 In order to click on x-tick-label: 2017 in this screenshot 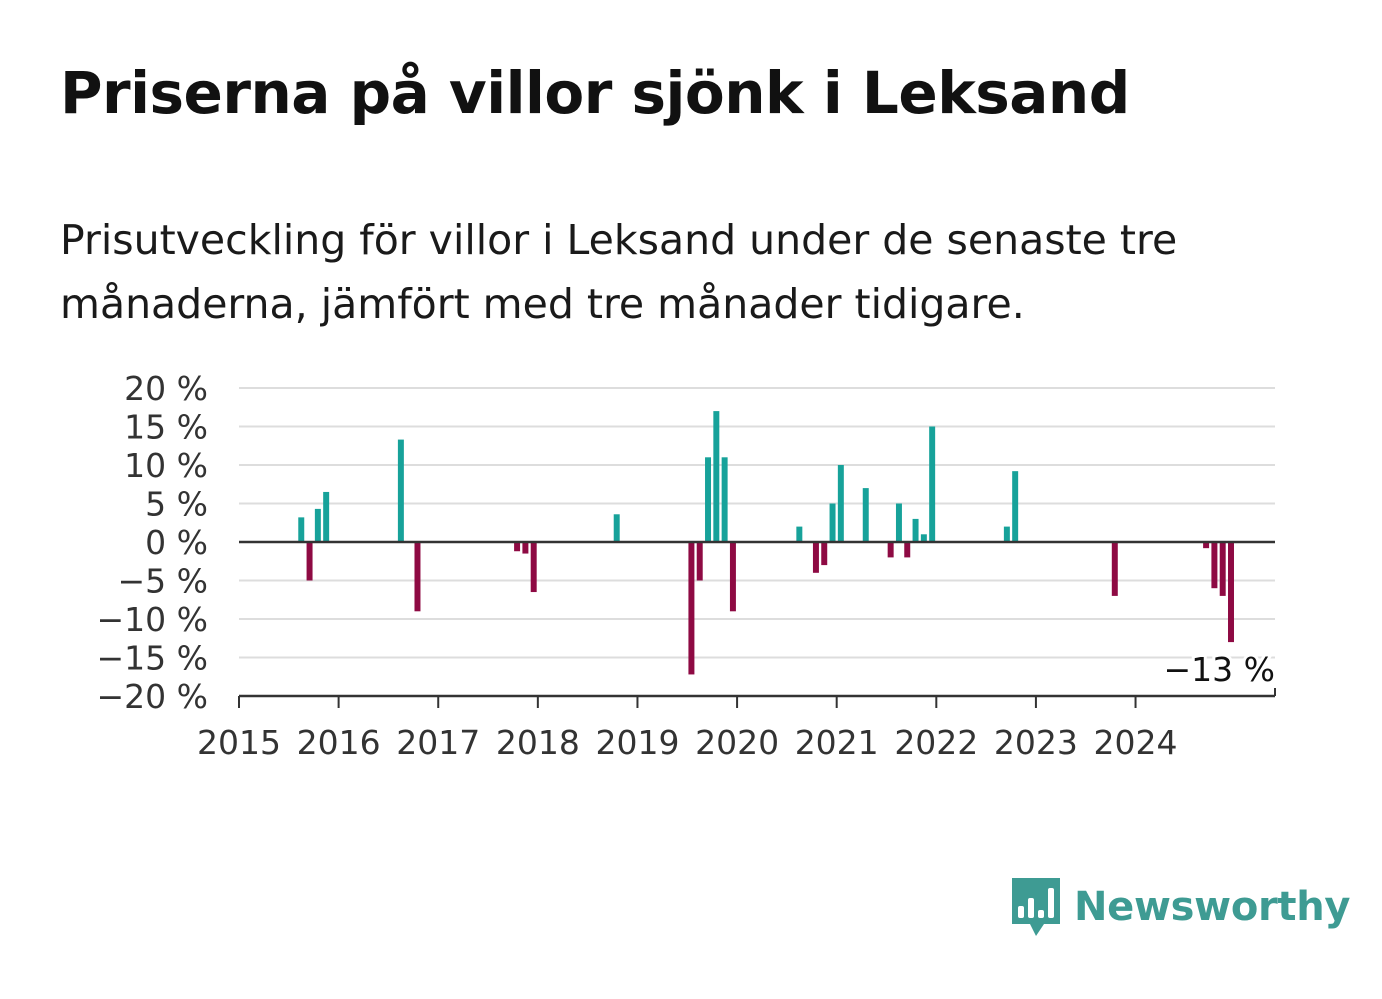, I will do `click(438, 742)`.